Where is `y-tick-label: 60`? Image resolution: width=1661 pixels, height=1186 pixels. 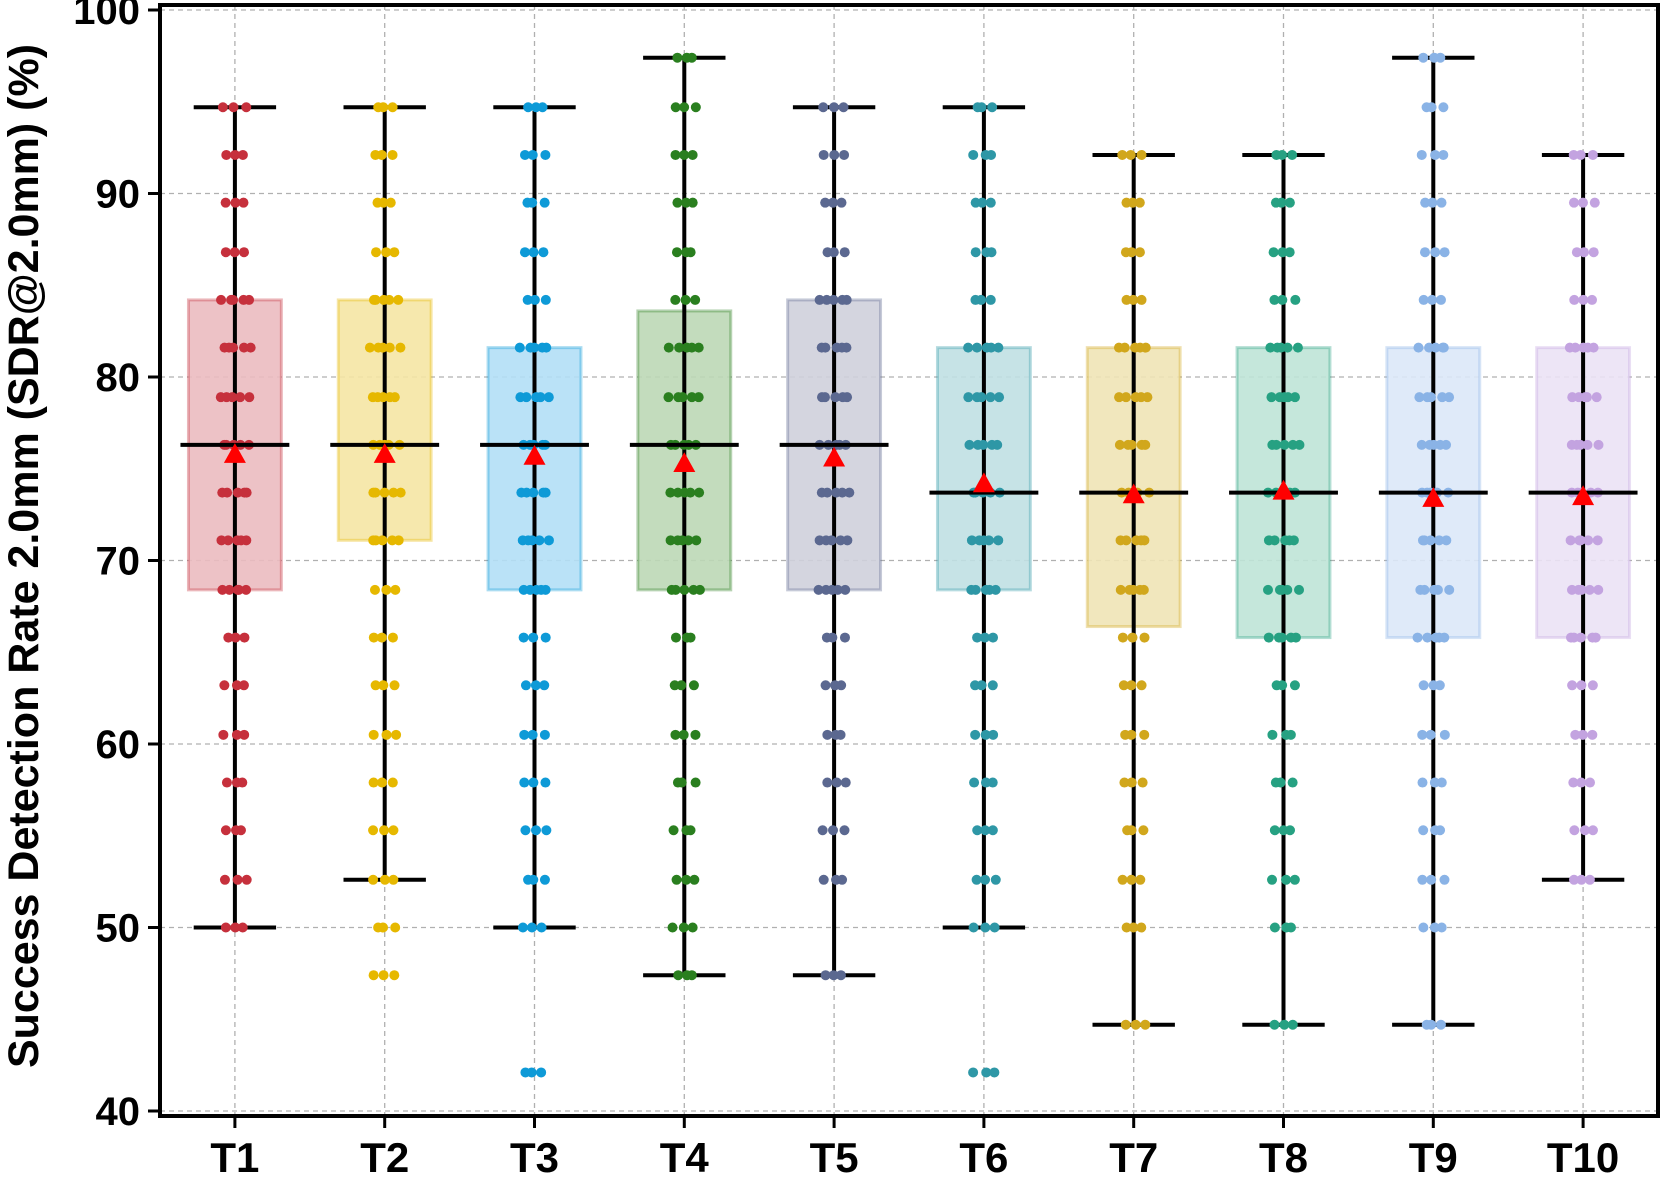
y-tick-label: 60 is located at coordinates (118, 745).